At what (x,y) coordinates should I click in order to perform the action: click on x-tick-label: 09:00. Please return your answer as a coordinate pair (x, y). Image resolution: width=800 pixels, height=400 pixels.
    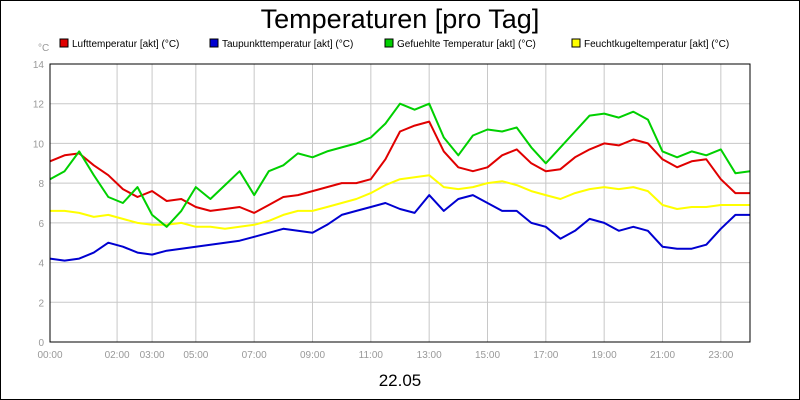
    Looking at the image, I should click on (312, 355).